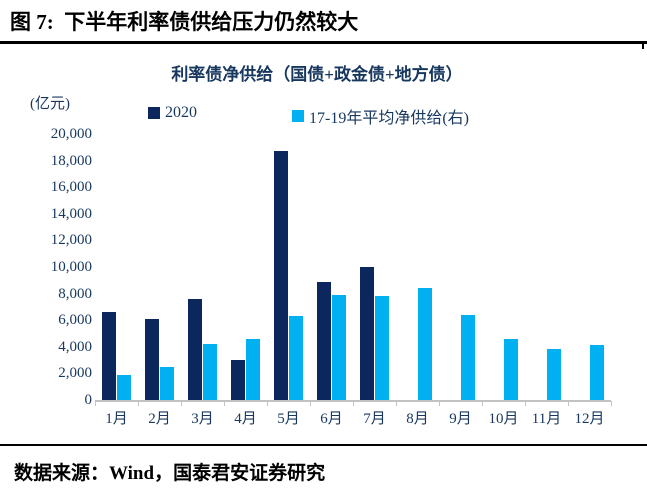 The width and height of the screenshot is (647, 495). Describe the element at coordinates (116, 419) in the screenshot. I see `x-axis-label: 1月` at that location.